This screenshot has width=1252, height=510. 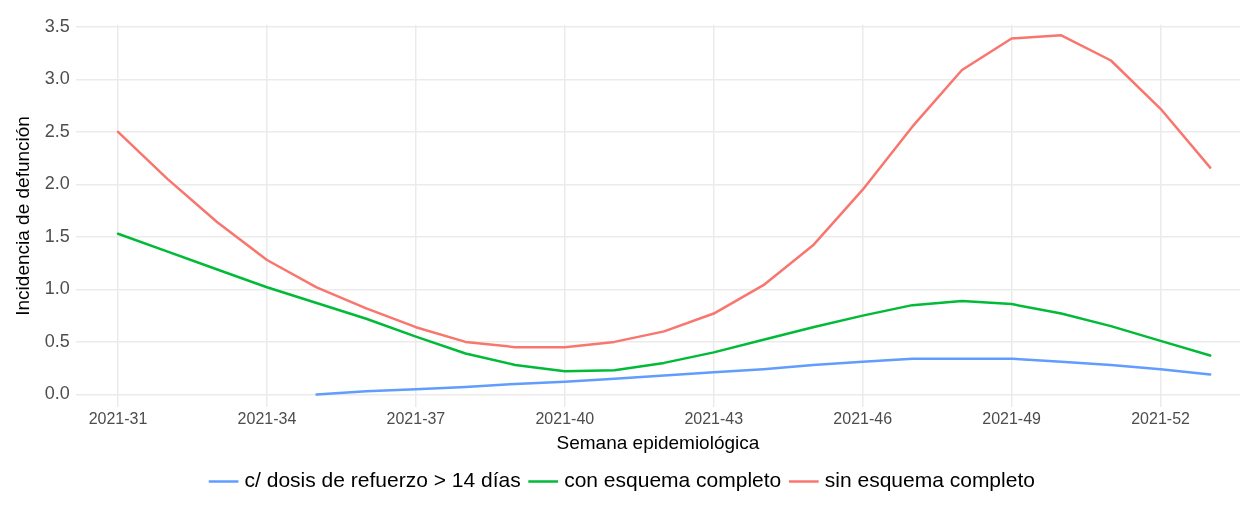 I want to click on y-tick-label: 1.0, so click(x=57, y=288).